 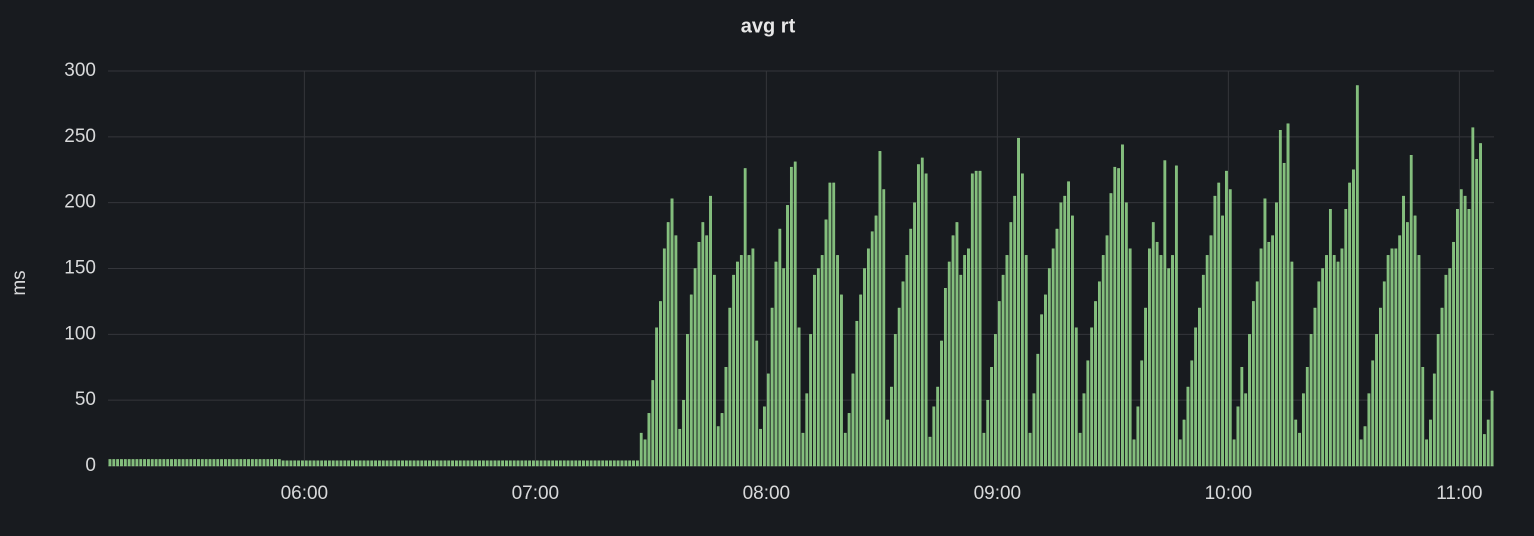 What do you see at coordinates (1459, 493) in the screenshot?
I see `x-tick-label: 11:00` at bounding box center [1459, 493].